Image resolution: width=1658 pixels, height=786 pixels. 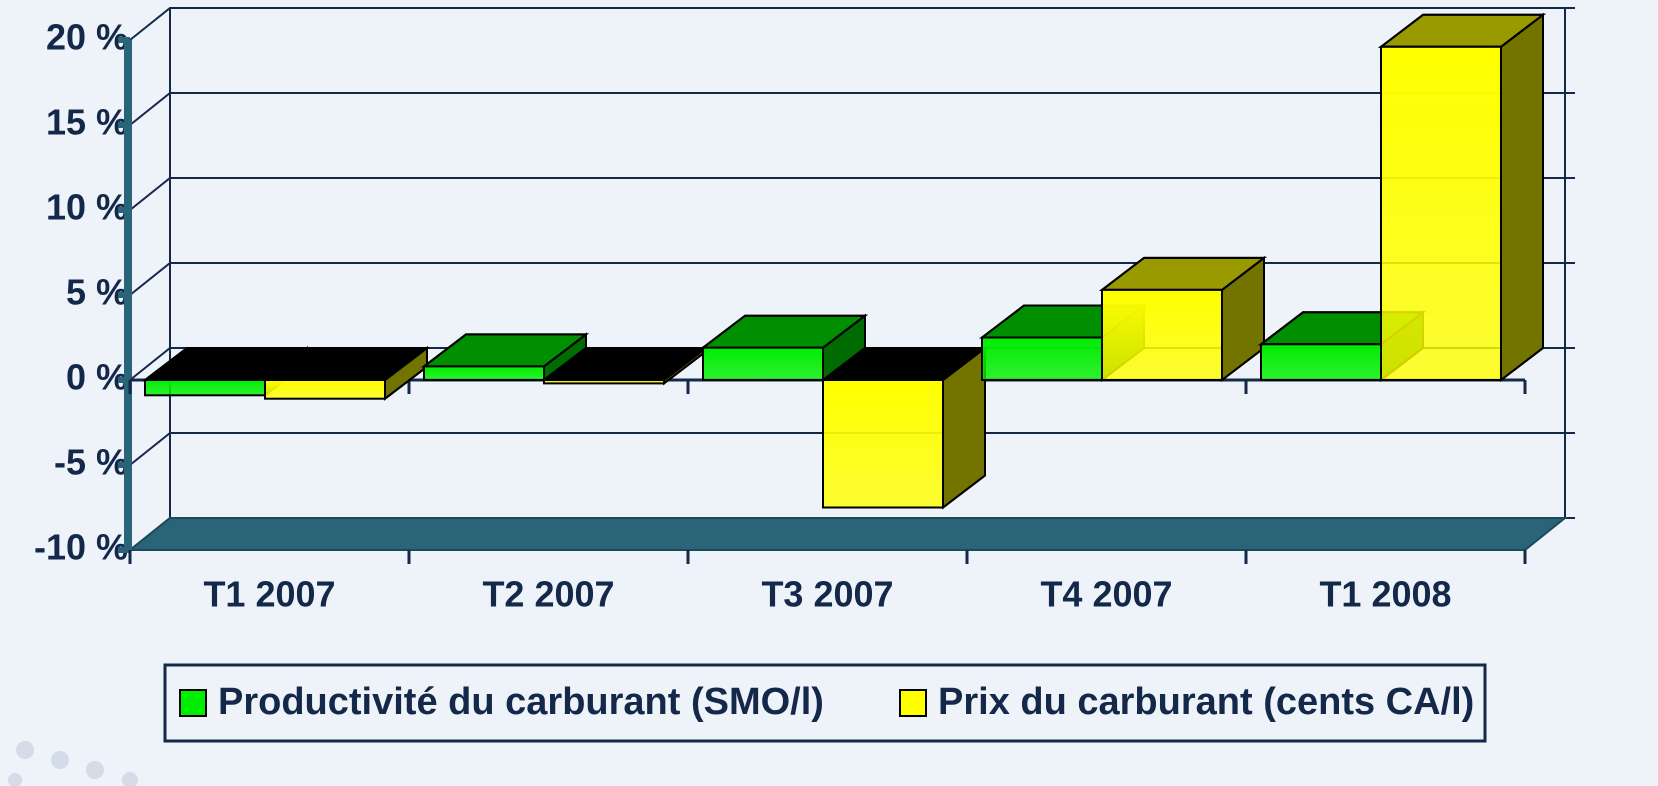 What do you see at coordinates (825, 703) in the screenshot?
I see `legend` at bounding box center [825, 703].